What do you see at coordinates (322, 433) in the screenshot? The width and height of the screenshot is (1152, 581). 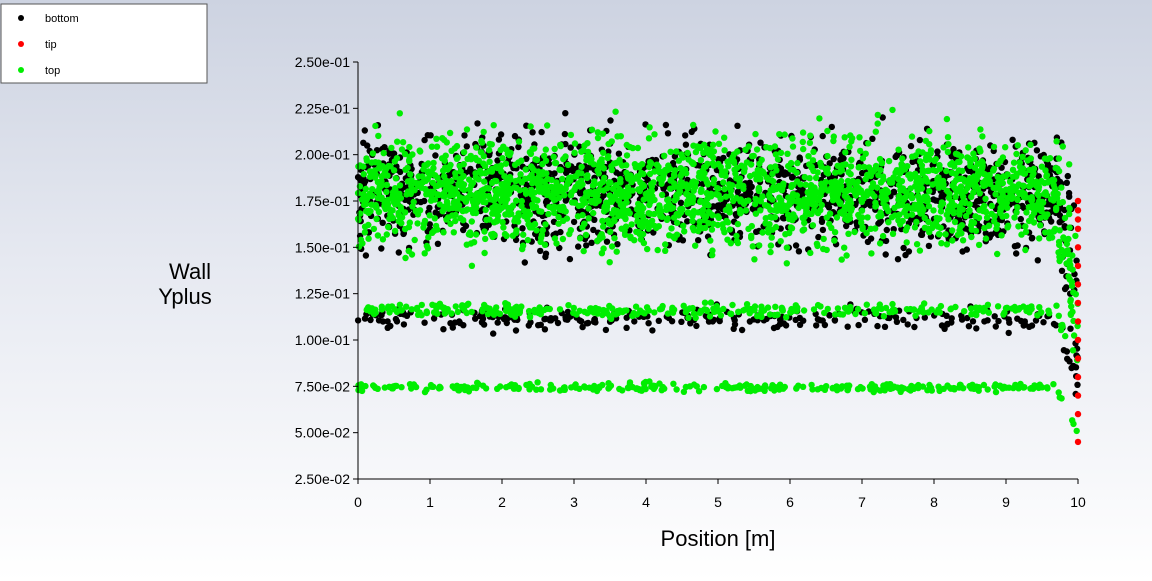 I see `y-tick-label: 5.00e-02` at bounding box center [322, 433].